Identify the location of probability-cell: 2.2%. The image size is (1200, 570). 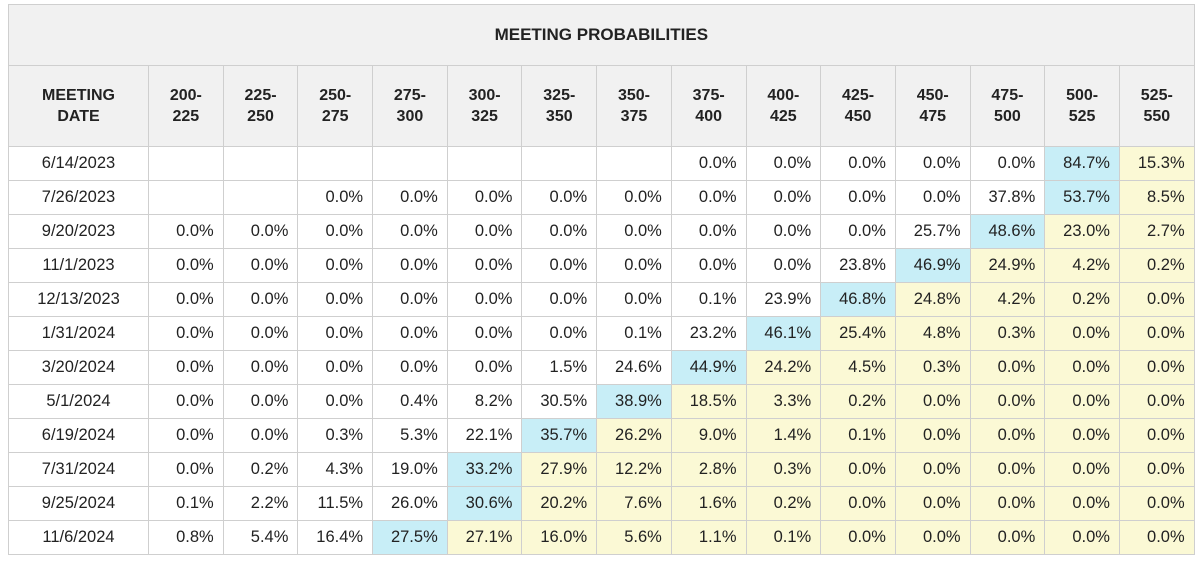
(260, 503).